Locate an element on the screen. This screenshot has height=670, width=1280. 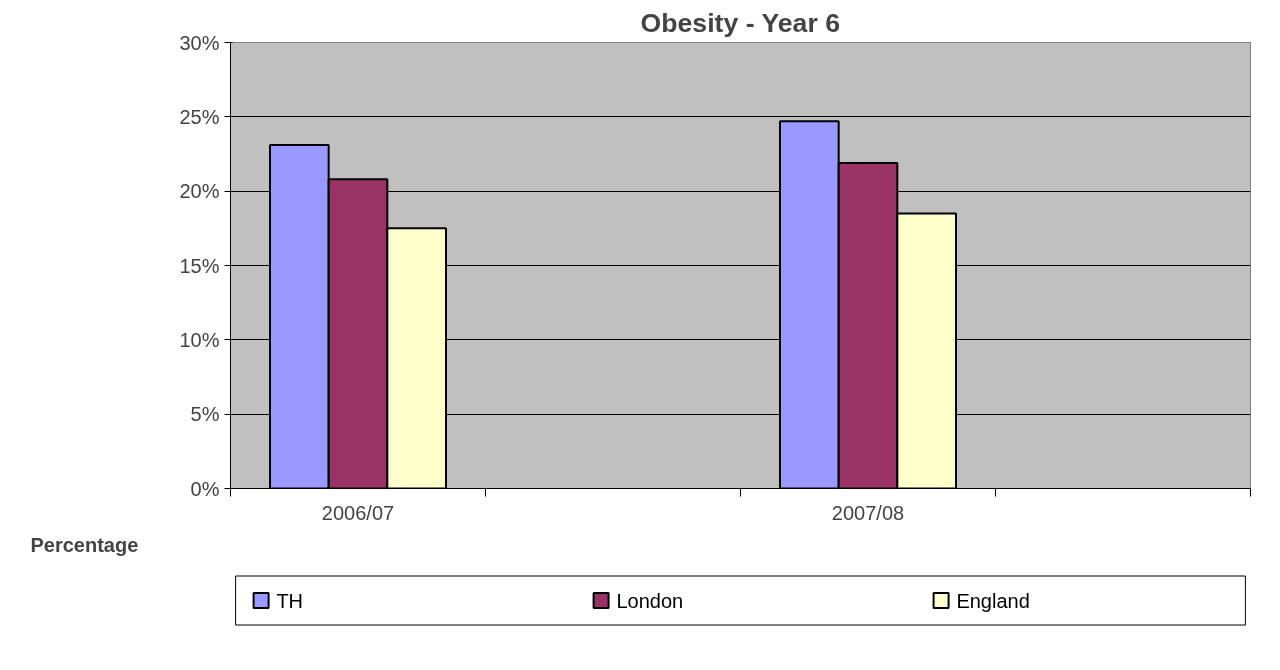
y-tick-label: 15% is located at coordinates (199, 265).